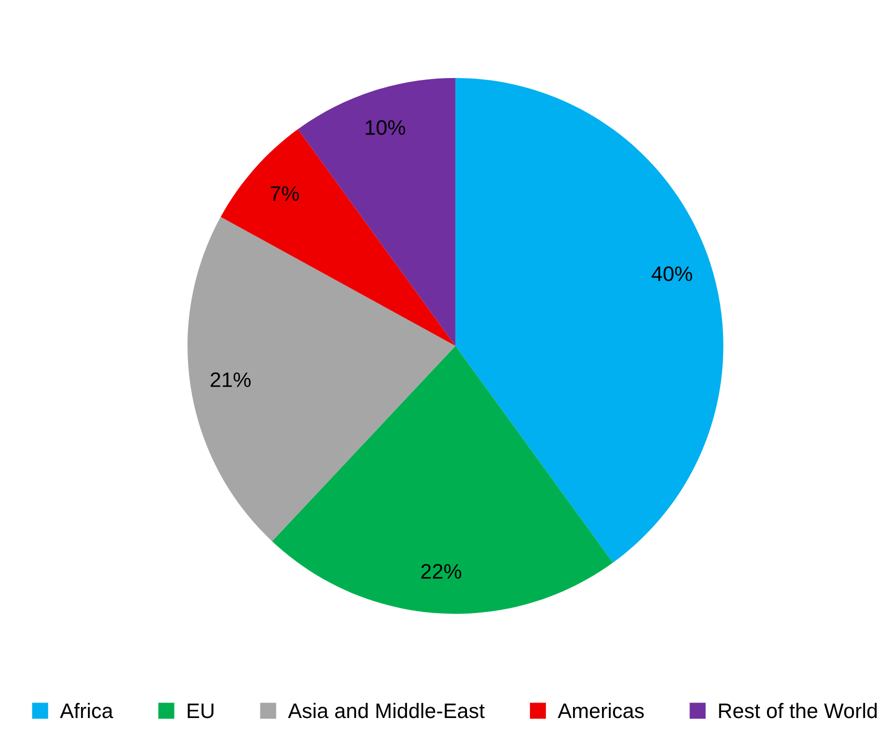 Image resolution: width=893 pixels, height=736 pixels. I want to click on legend-label: Asia and Middle-East, so click(386, 710).